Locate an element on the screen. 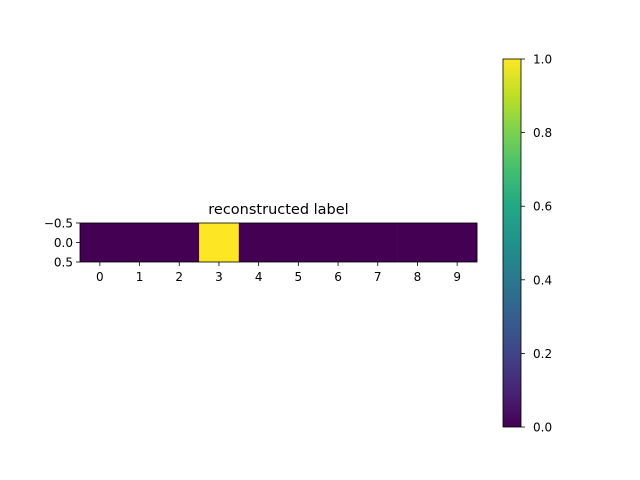 The height and width of the screenshot is (480, 640). colorbar is located at coordinates (512, 243).